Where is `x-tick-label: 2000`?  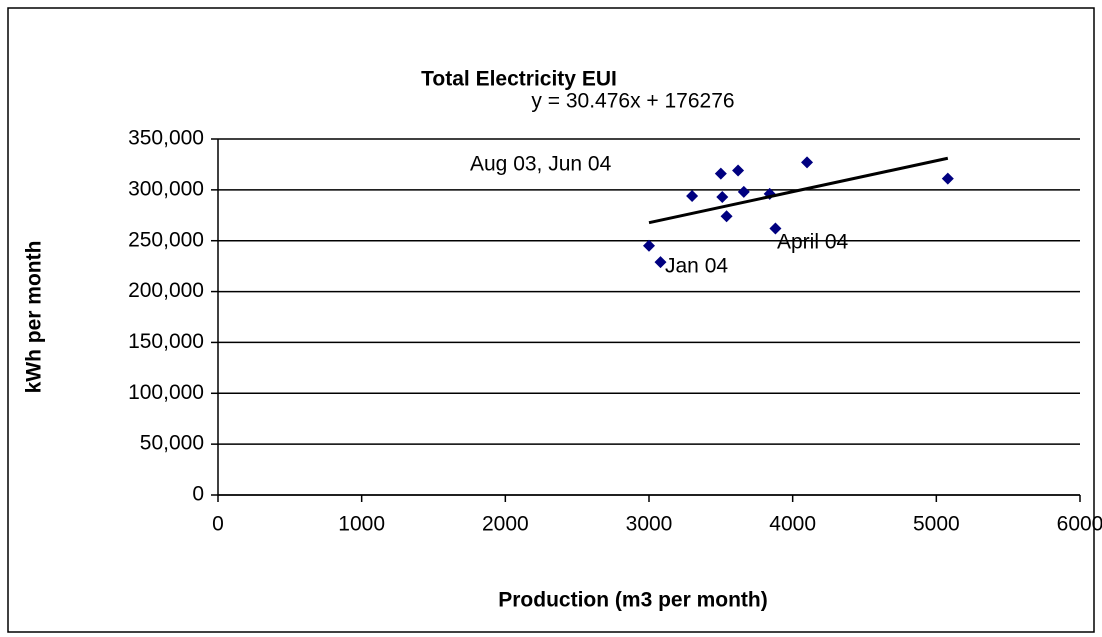 x-tick-label: 2000 is located at coordinates (505, 524).